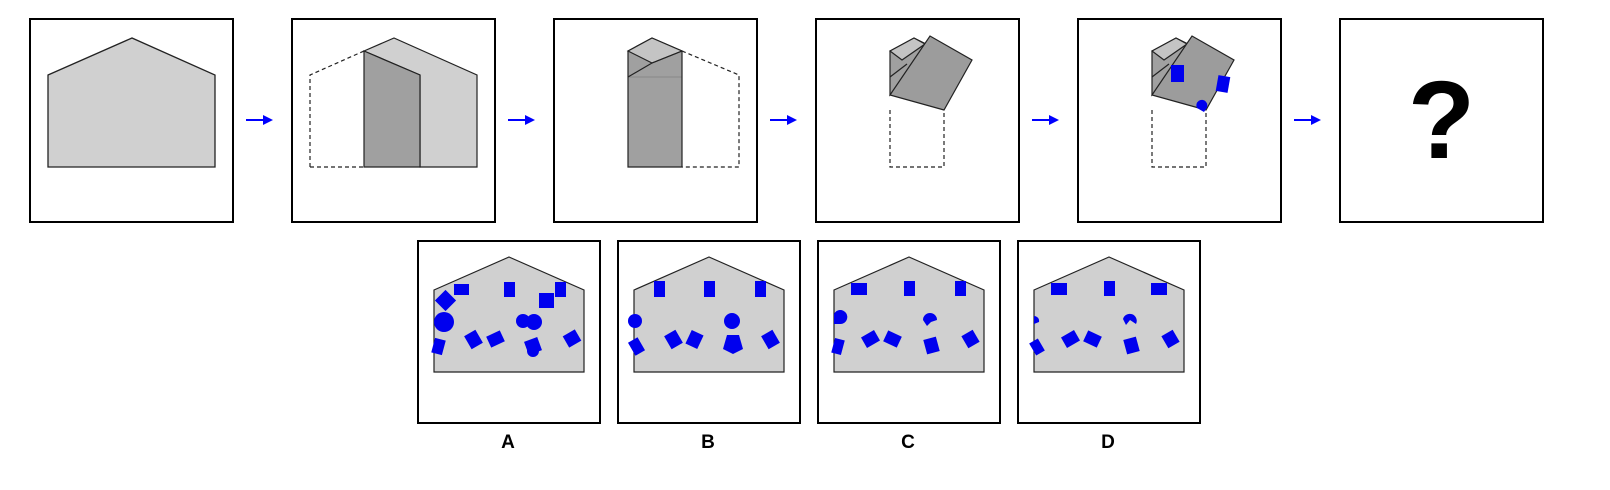  What do you see at coordinates (393, 102) in the screenshot?
I see `step-2-paper` at bounding box center [393, 102].